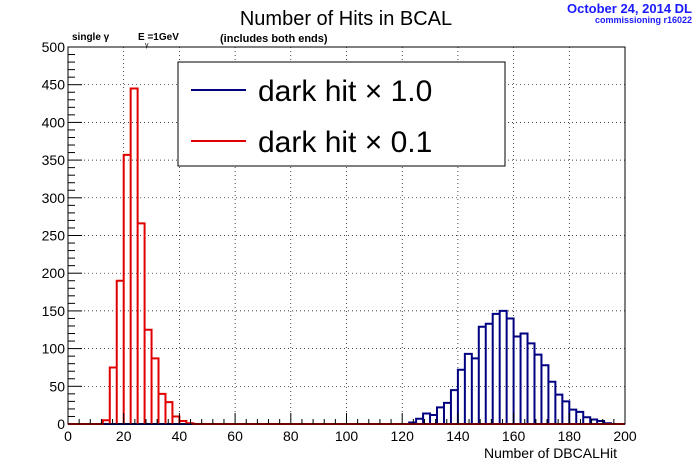 The height and width of the screenshot is (472, 696). Describe the element at coordinates (347, 436) in the screenshot. I see `x-tick-label: 100` at that location.